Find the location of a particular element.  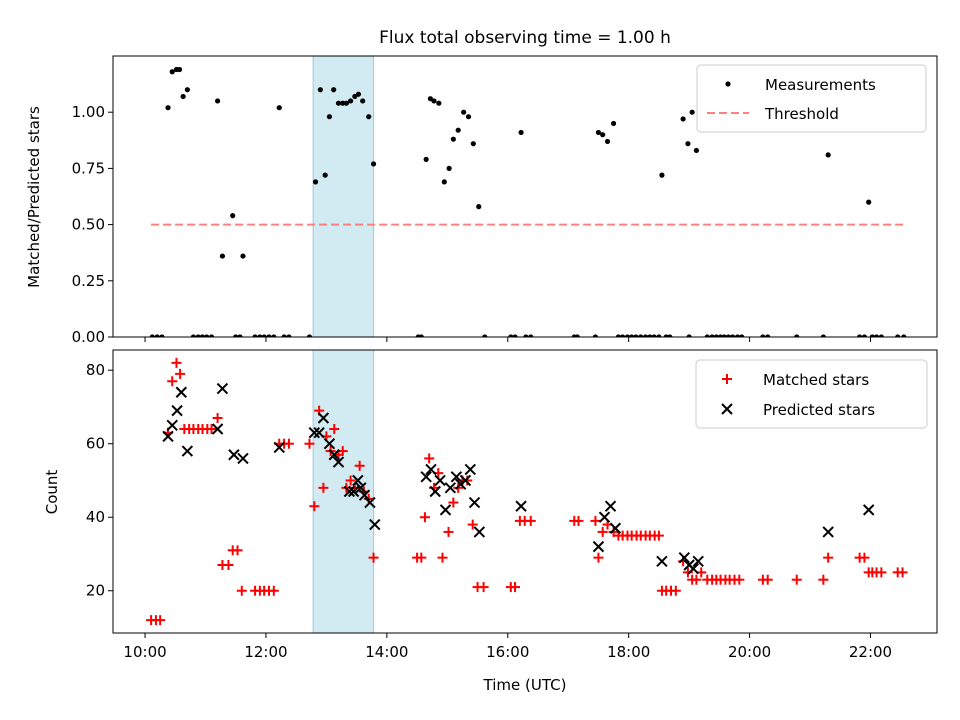

bottom-legend: Matched stars Predicted stars is located at coordinates (811, 394).